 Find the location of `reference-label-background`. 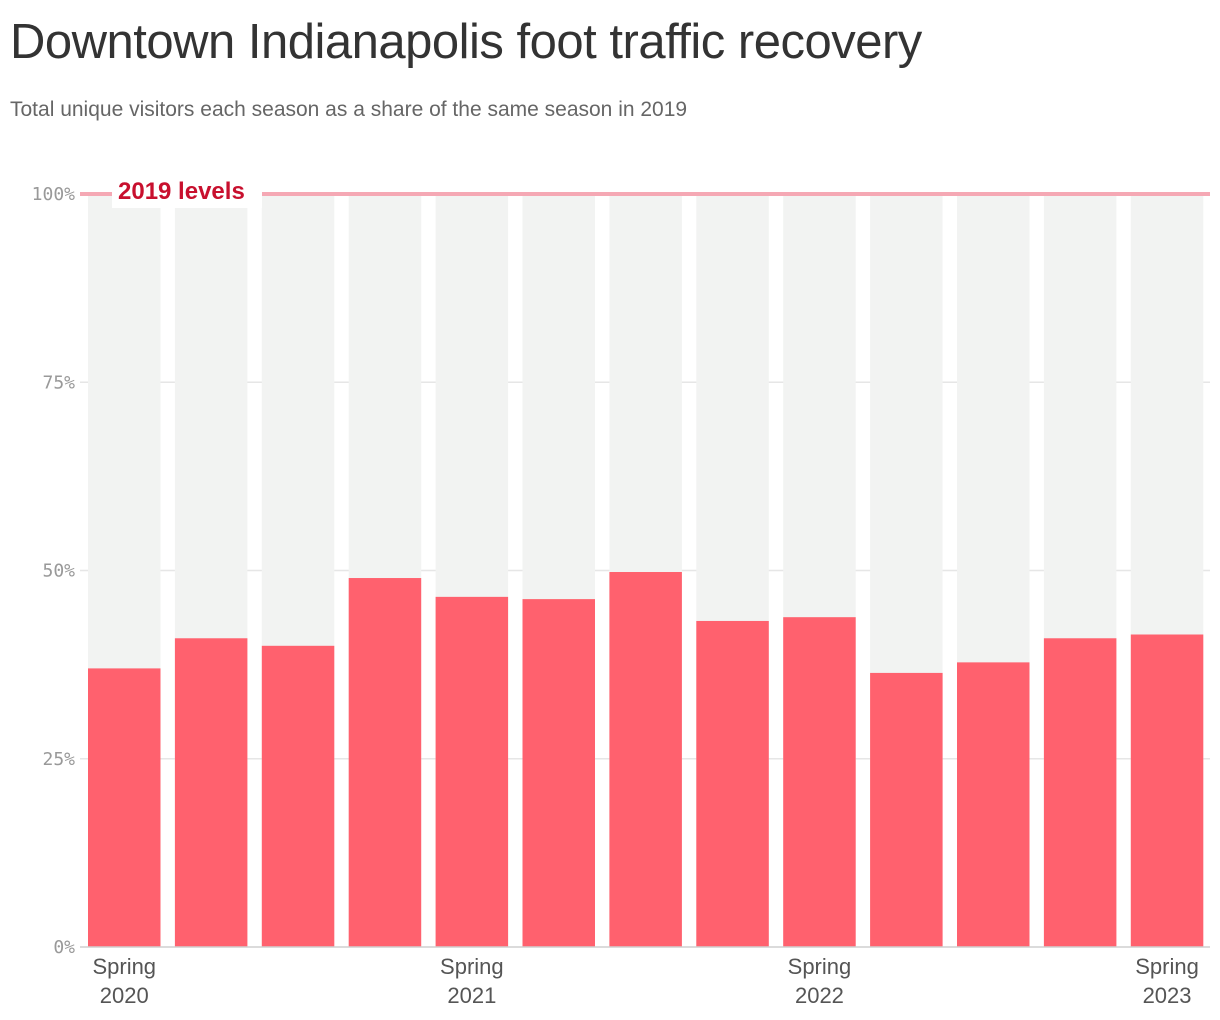

reference-label-background is located at coordinates (187, 193).